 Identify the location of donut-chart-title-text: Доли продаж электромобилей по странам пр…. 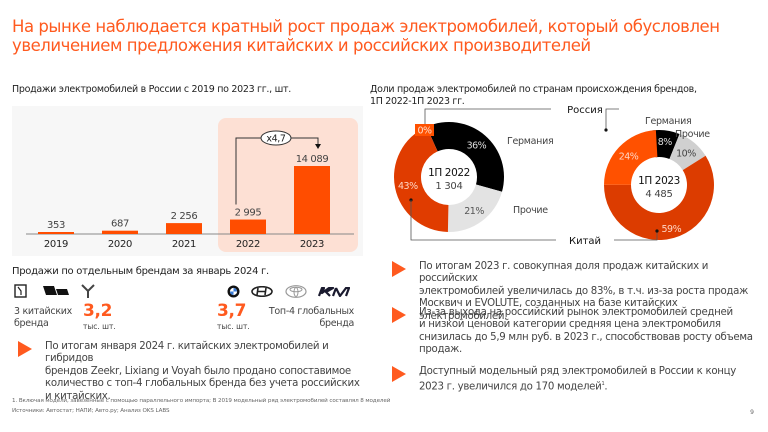
(533, 95).